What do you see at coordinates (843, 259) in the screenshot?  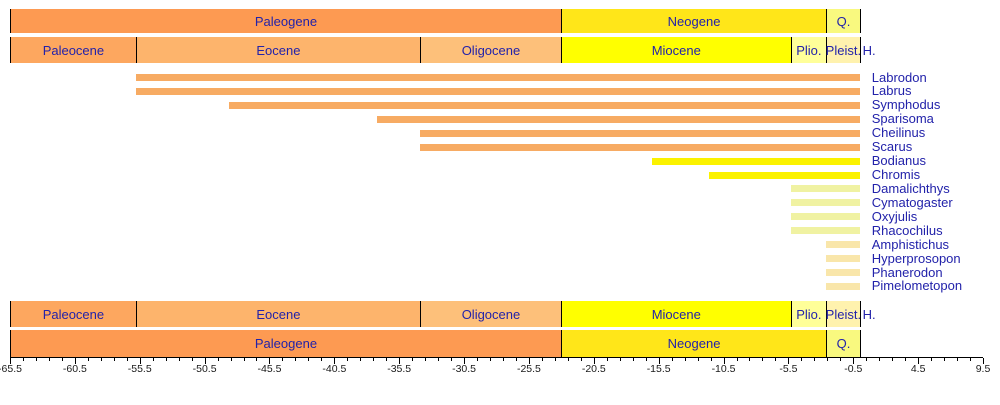 I see `range-bar-hyperprosopon` at bounding box center [843, 259].